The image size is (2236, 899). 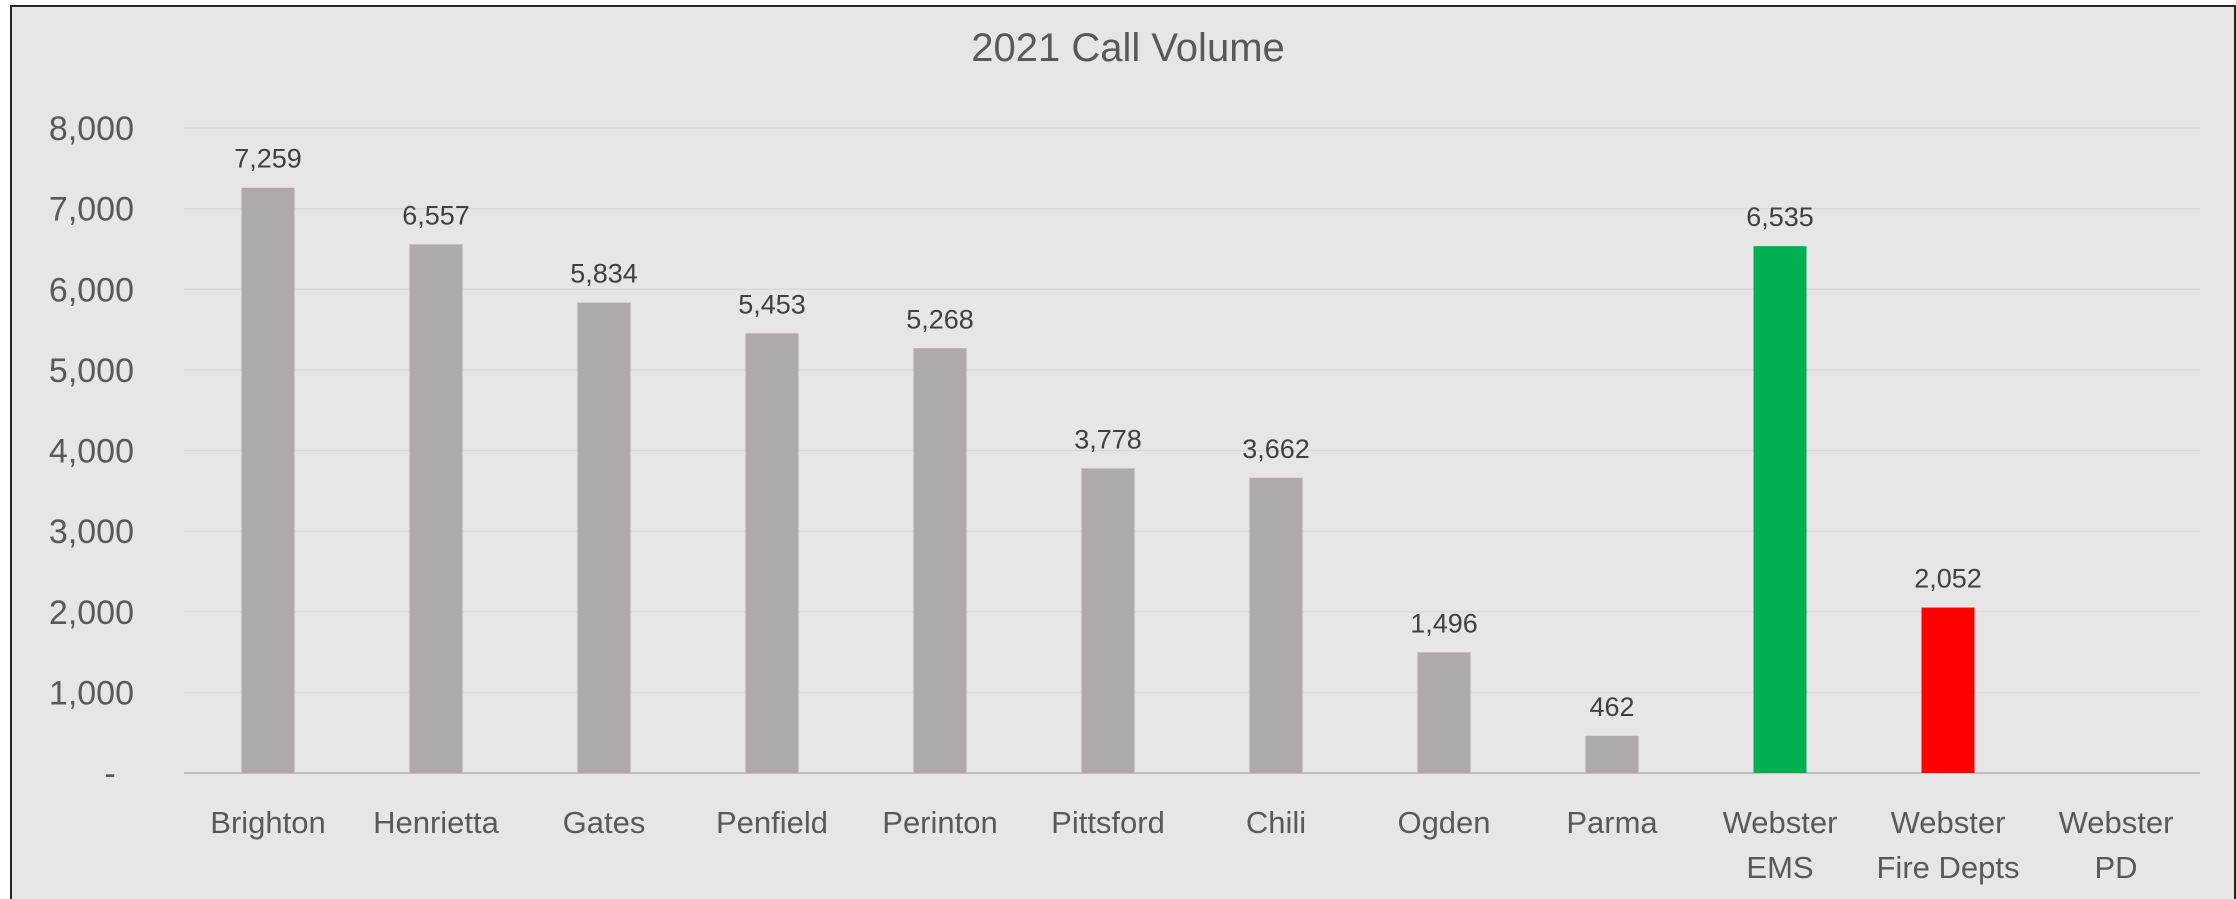 I want to click on data-label: 6,557, so click(x=436, y=215).